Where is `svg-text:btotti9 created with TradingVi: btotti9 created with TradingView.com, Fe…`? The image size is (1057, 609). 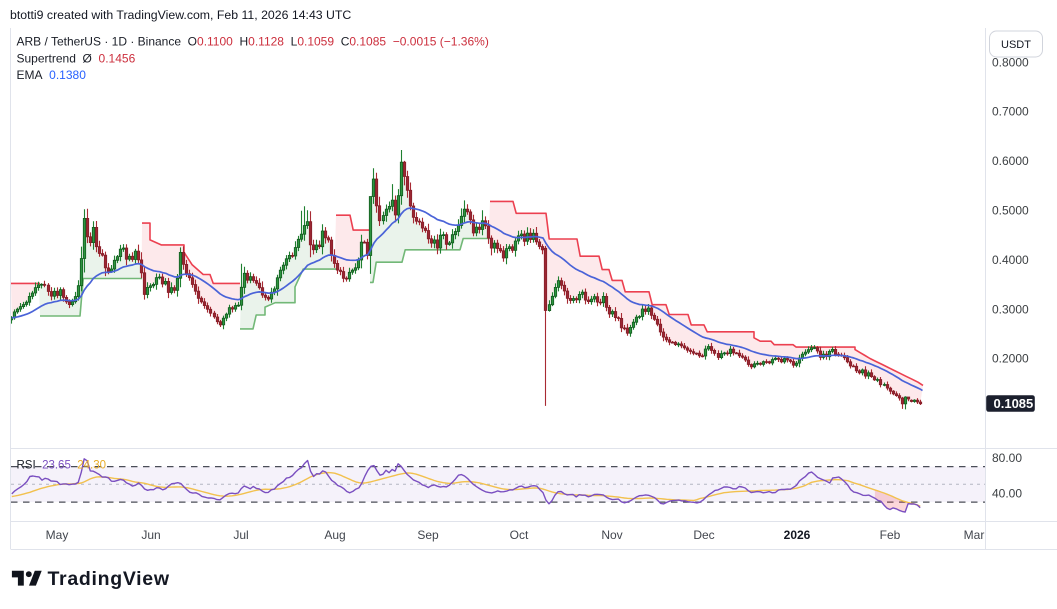
svg-text:btotti9 created with TradingVi: btotti9 created with TradingView.com, Fe… is located at coordinates (180, 15).